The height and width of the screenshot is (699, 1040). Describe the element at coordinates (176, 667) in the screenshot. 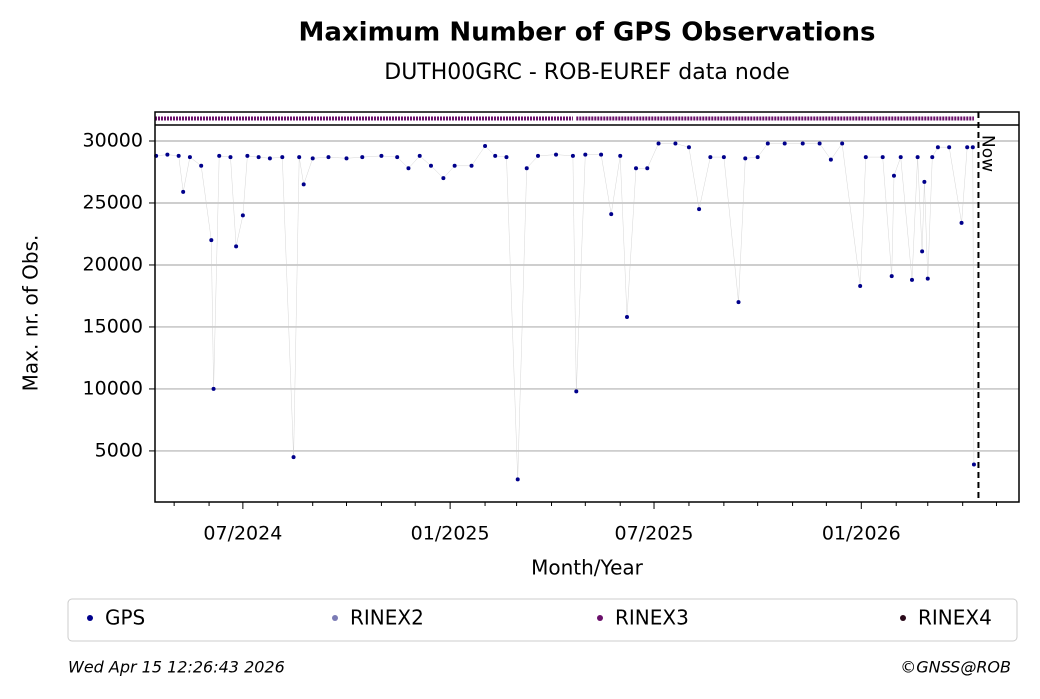

I see `footer-date: Wed Apr 15 12:26:43 2026` at that location.